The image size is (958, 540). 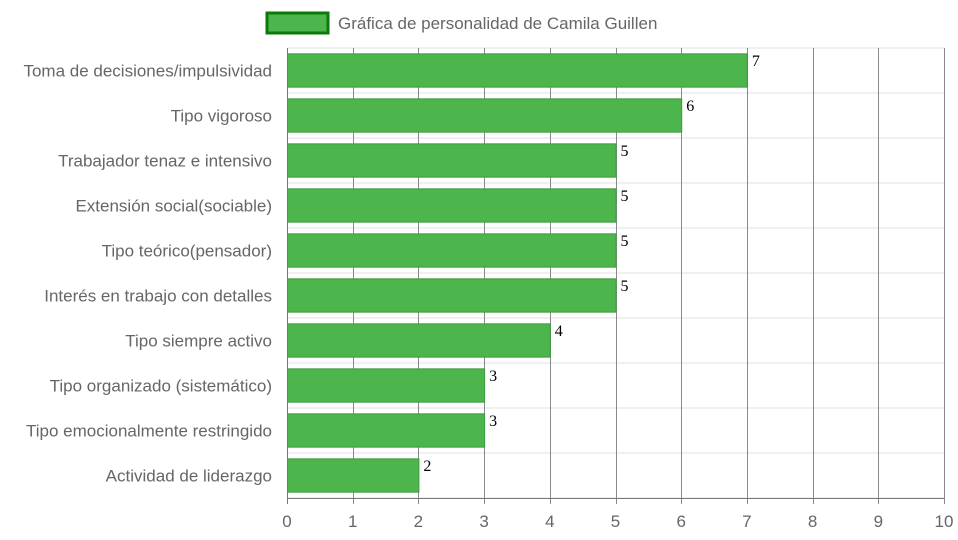 I want to click on category-label: Trabajador tenaz e intensivo, so click(x=165, y=161).